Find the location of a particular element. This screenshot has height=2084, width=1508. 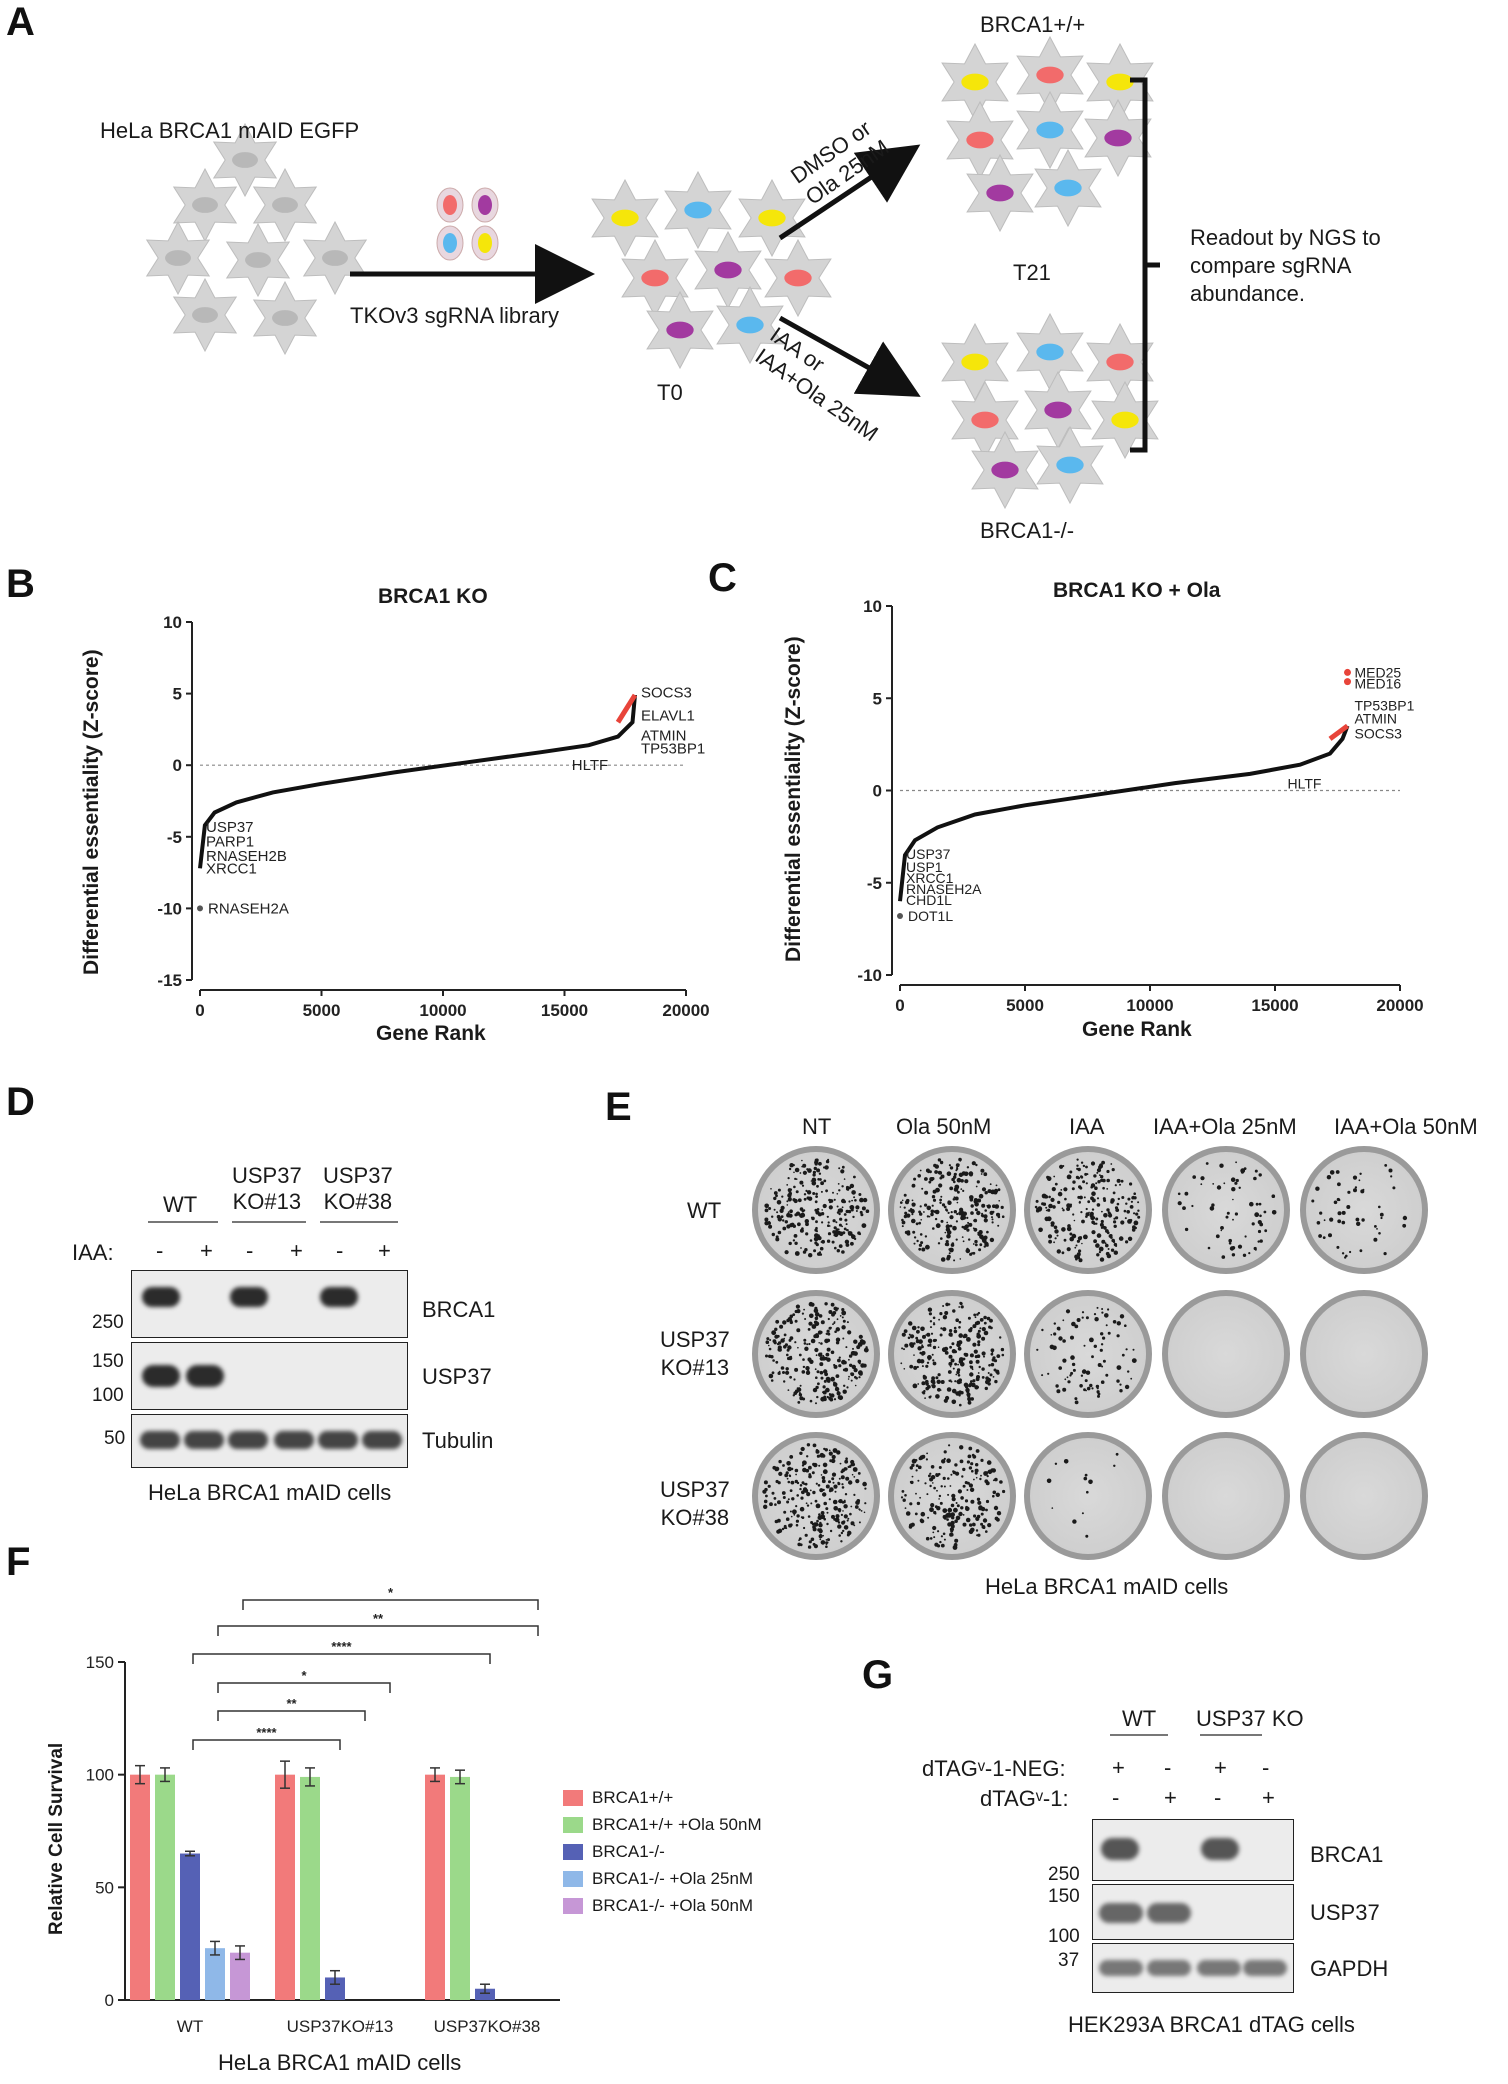

legend-swatch is located at coordinates (573, 1852).